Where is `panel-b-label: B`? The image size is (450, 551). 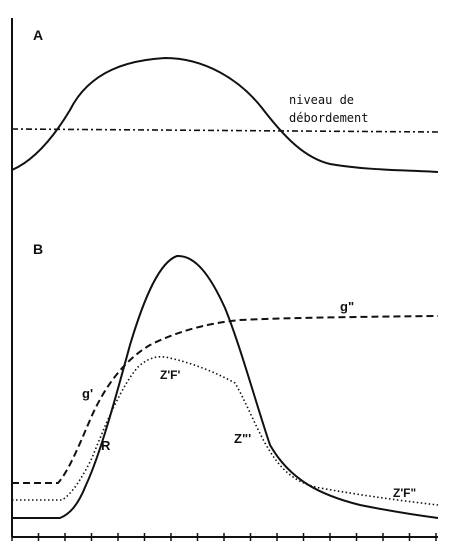 panel-b-label: B is located at coordinates (38, 249).